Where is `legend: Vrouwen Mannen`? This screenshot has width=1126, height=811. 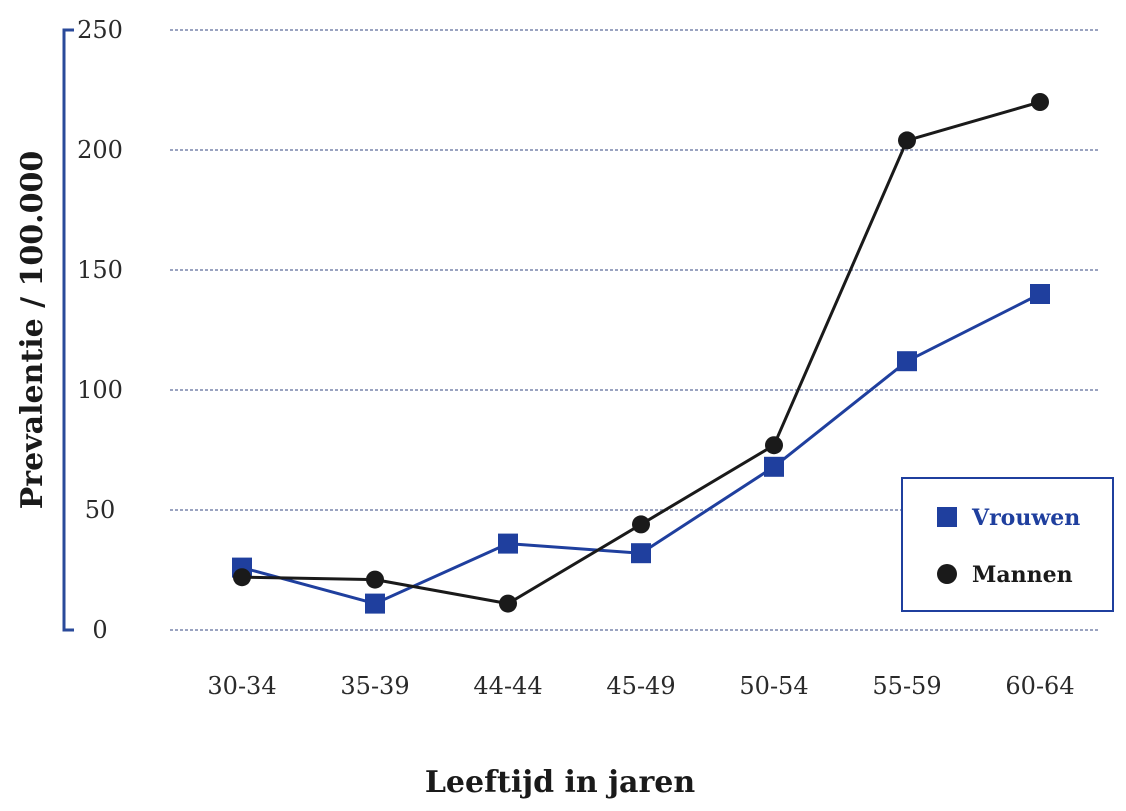
legend: Vrouwen Mannen is located at coordinates (1007, 544).